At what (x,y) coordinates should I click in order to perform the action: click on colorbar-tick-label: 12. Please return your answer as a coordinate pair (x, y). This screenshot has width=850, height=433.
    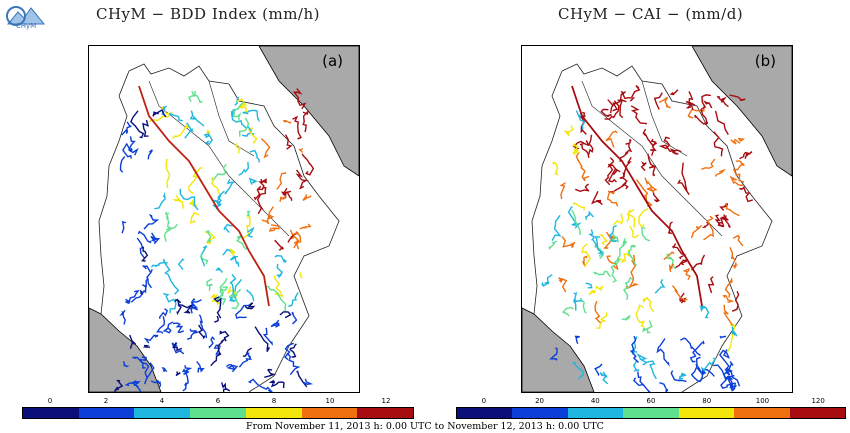
    Looking at the image, I should click on (386, 401).